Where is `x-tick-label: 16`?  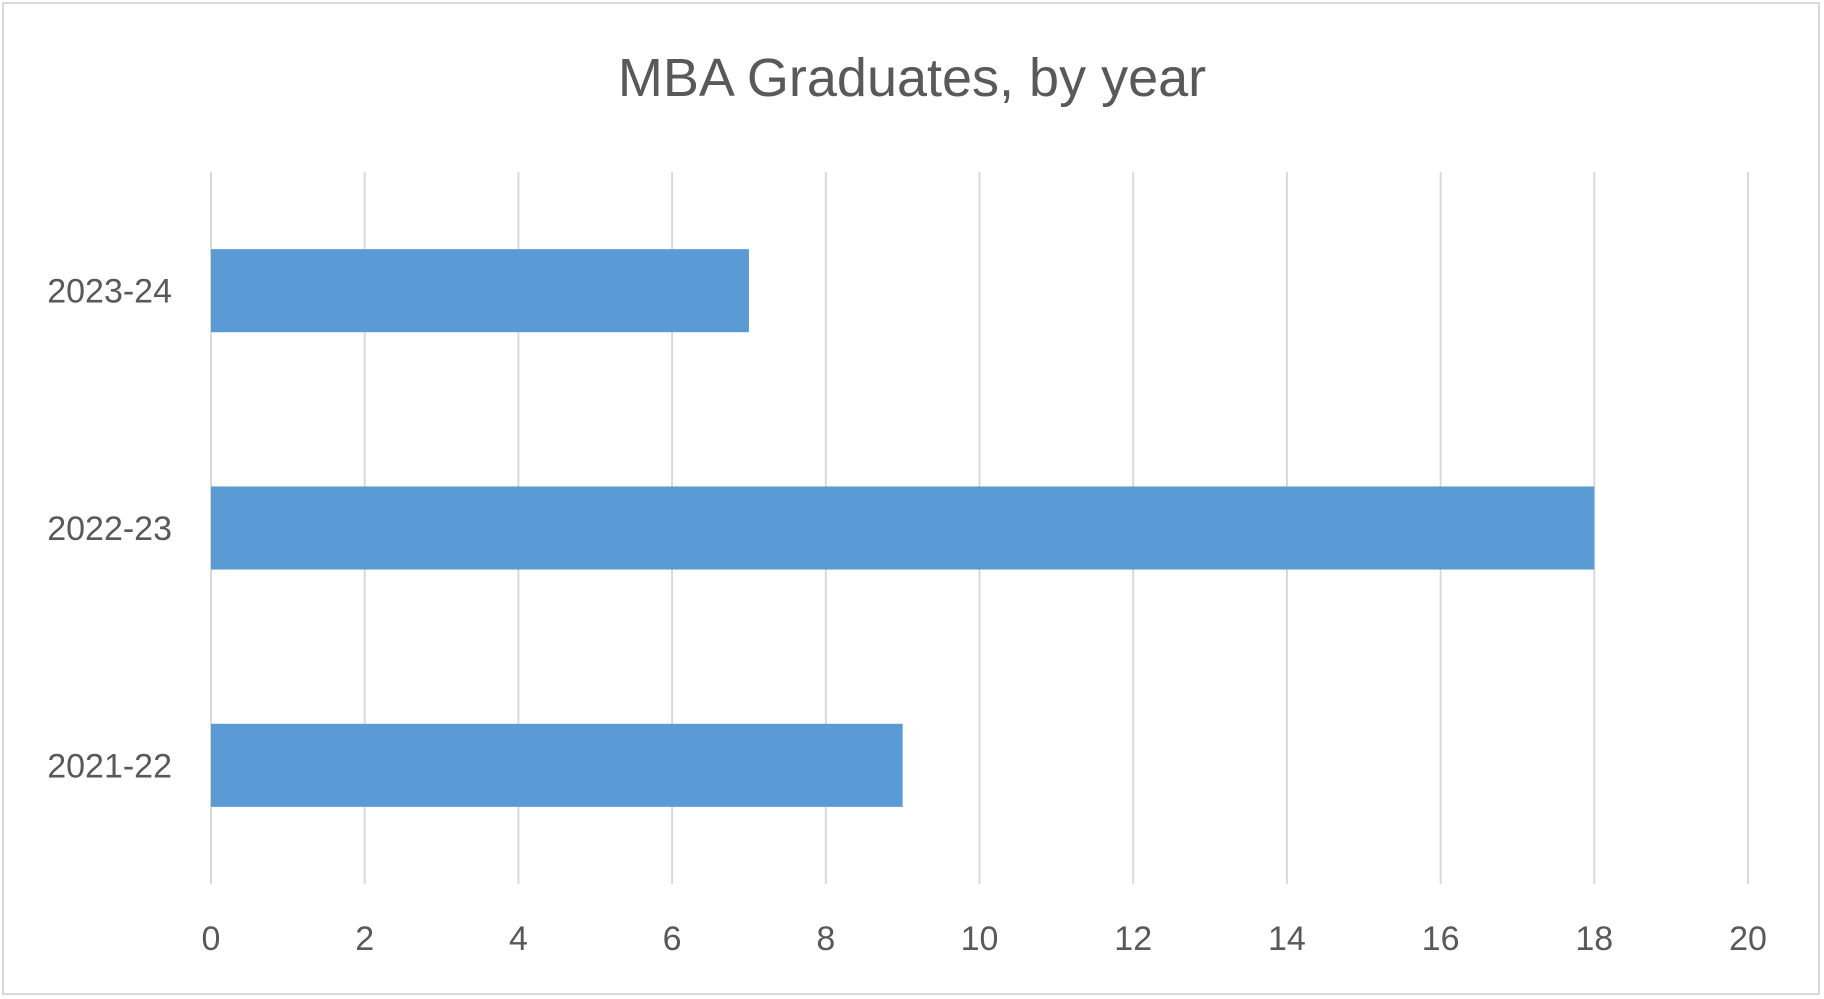
x-tick-label: 16 is located at coordinates (1441, 939).